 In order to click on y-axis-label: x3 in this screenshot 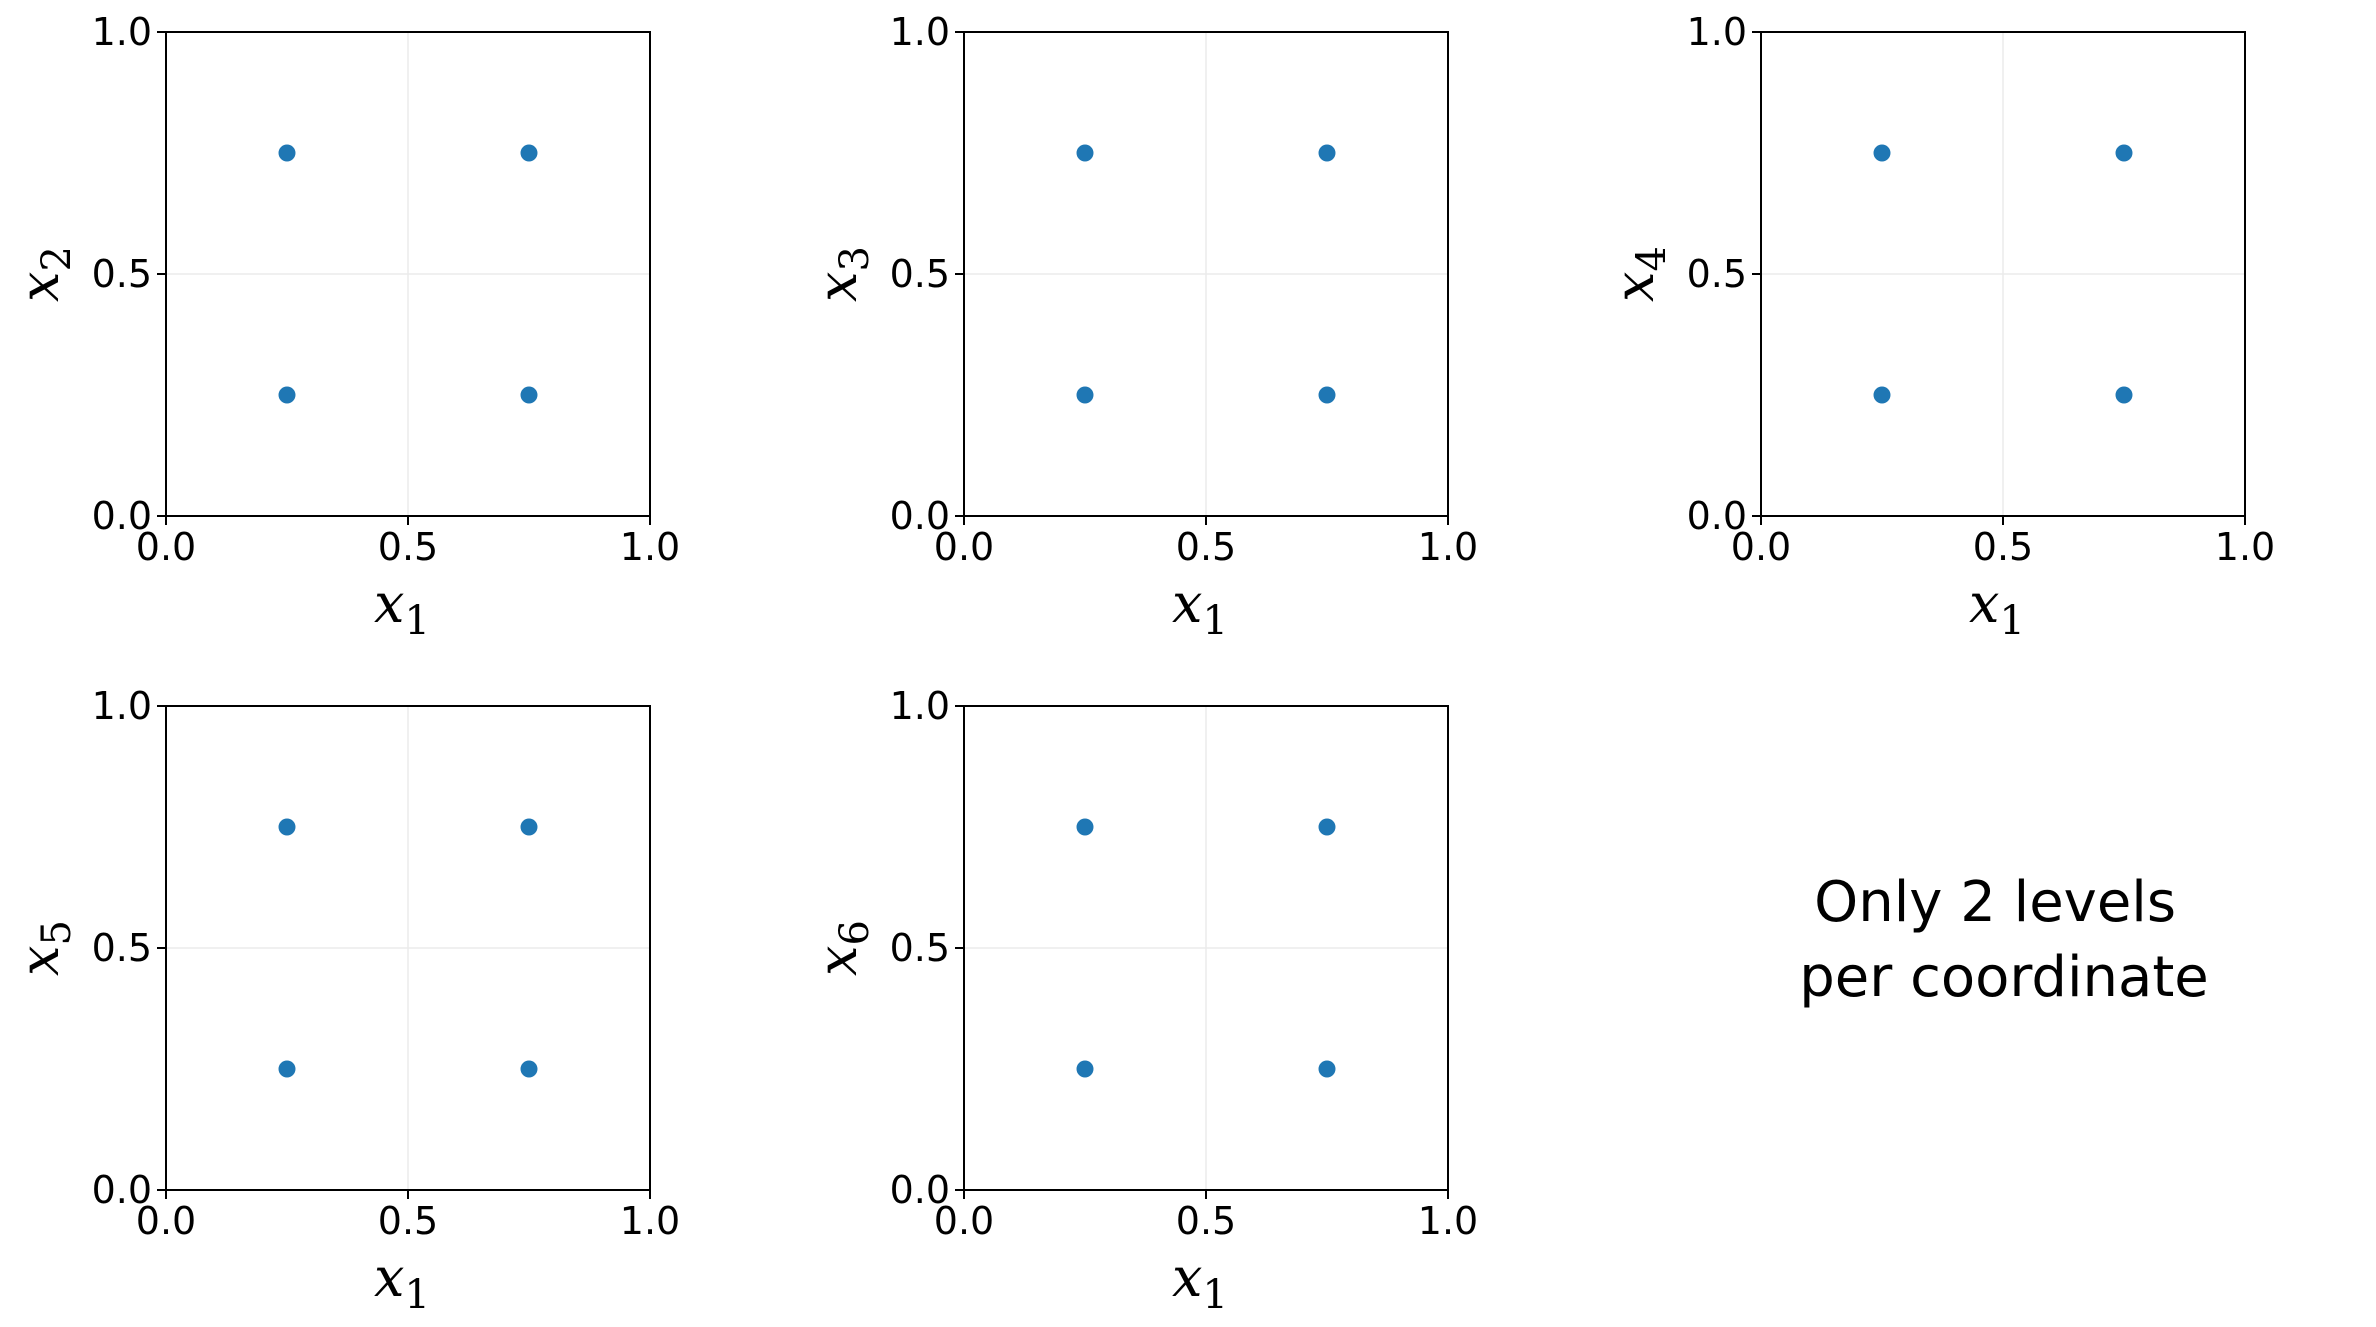, I will do `click(842, 274)`.